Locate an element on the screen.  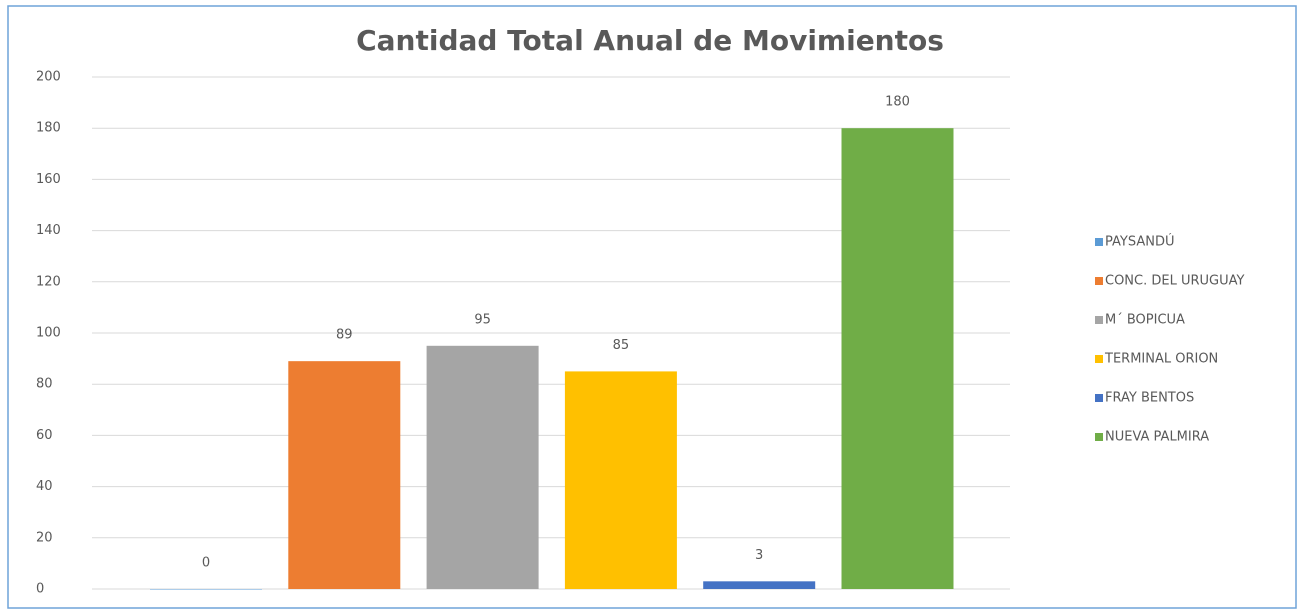
data-label: 85 is located at coordinates (621, 345).